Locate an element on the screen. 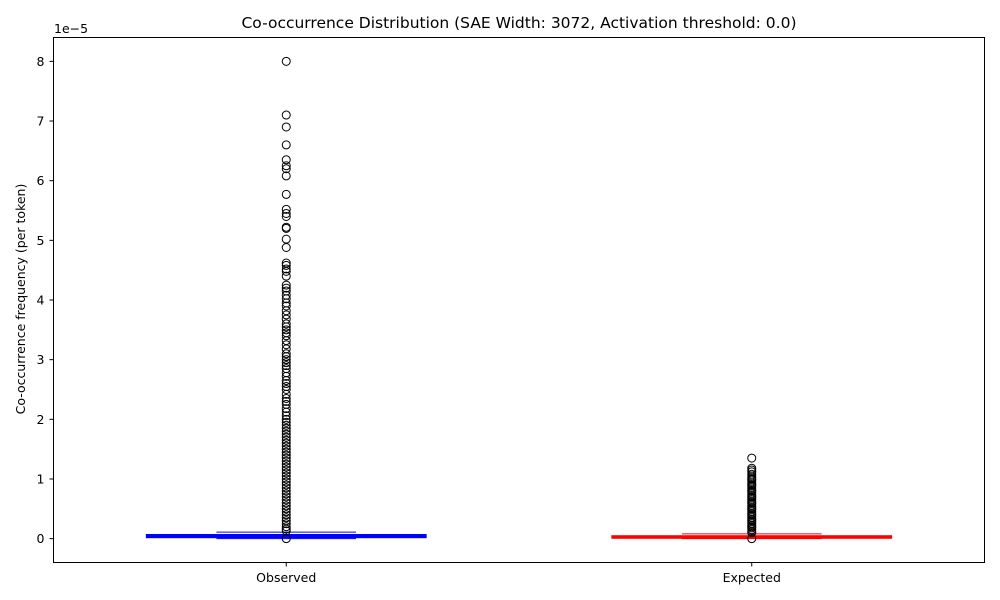 Image resolution: width=1000 pixels, height=600 pixels. y-axis-scale-label: 1e−5 is located at coordinates (71, 28).